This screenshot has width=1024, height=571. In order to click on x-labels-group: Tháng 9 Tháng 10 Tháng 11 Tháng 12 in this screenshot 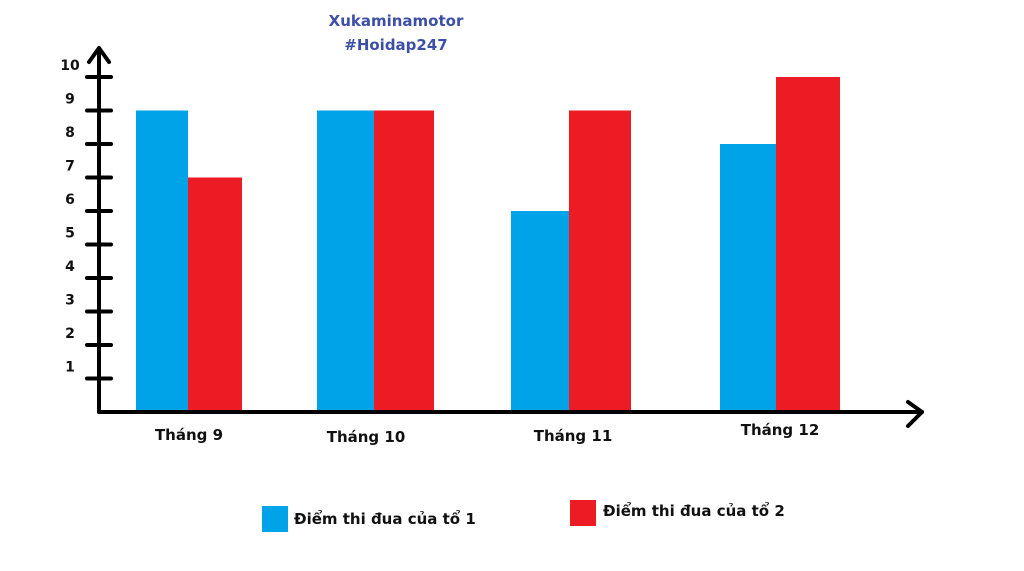, I will do `click(487, 433)`.